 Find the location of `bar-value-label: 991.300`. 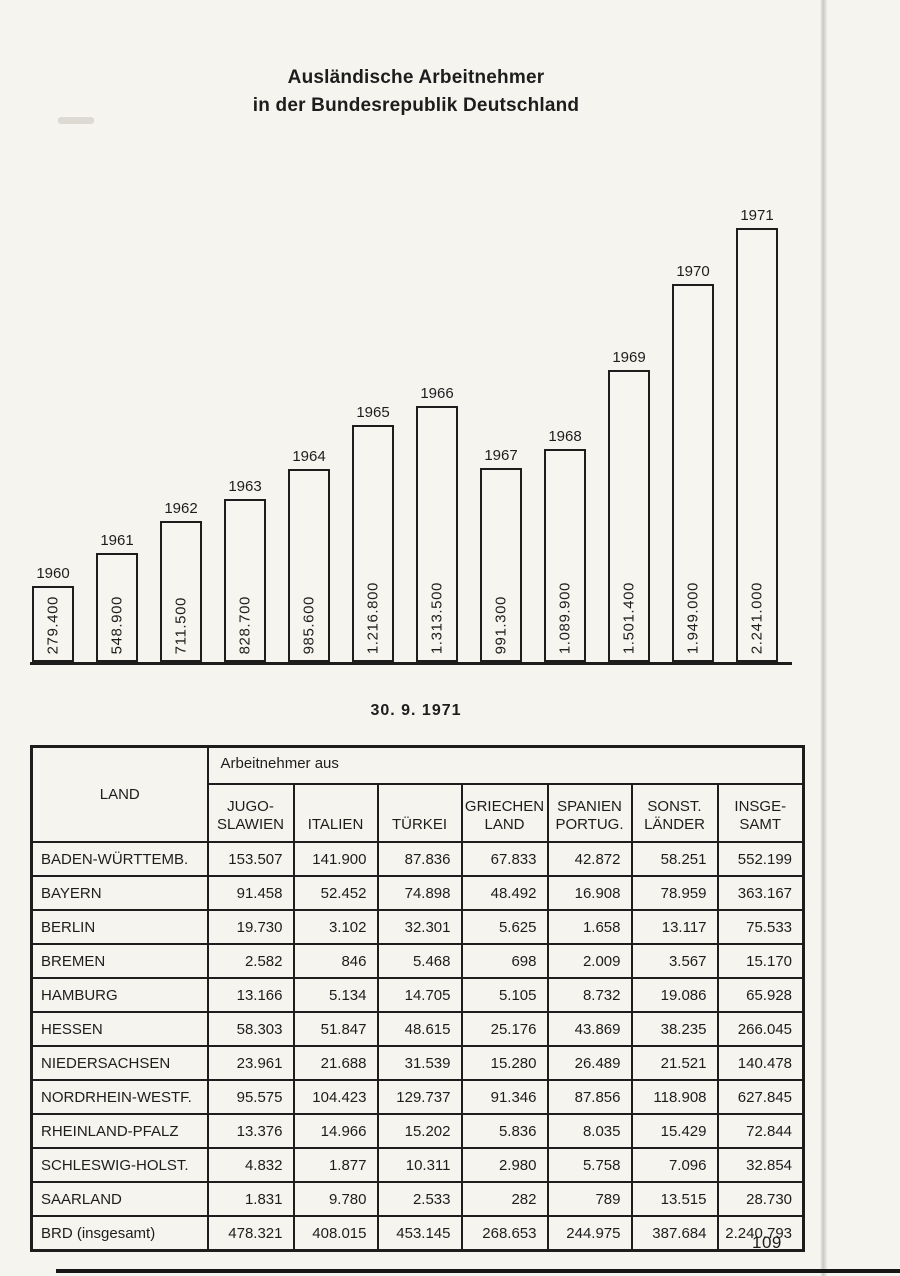

bar-value-label: 991.300 is located at coordinates (501, 624).